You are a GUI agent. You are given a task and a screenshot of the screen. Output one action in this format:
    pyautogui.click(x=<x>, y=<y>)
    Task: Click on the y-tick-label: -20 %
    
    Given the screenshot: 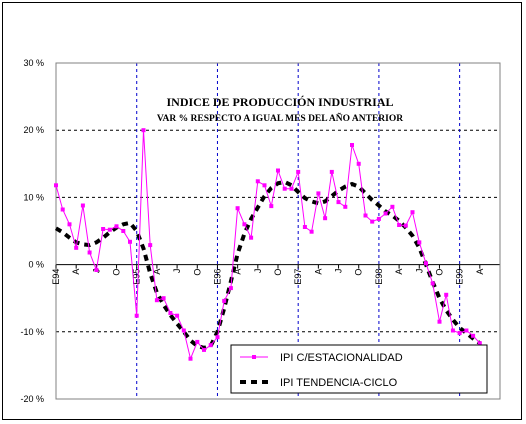 What is the action you would take?
    pyautogui.click(x=32, y=399)
    